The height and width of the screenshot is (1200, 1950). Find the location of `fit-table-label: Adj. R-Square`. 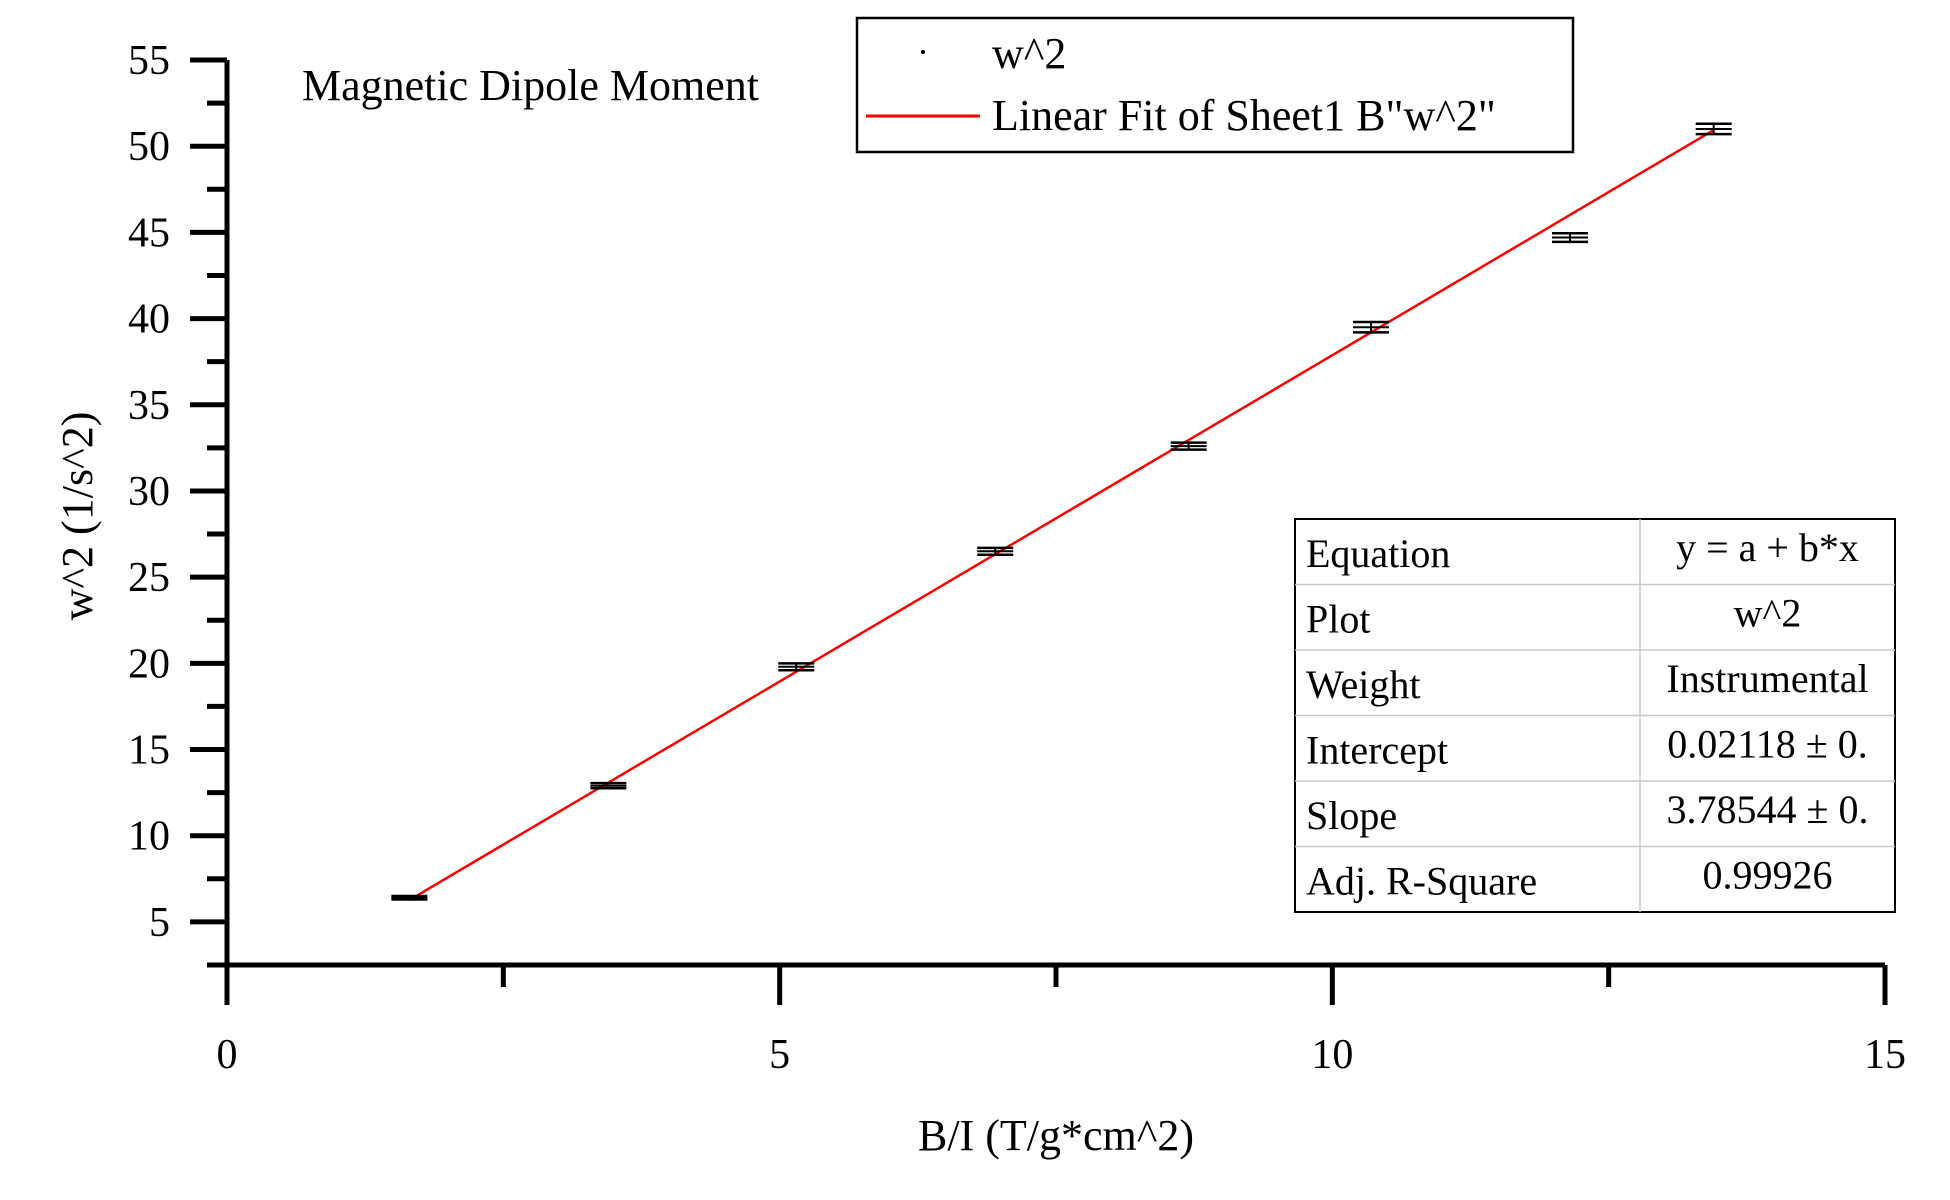

fit-table-label: Adj. R-Square is located at coordinates (1421, 881).